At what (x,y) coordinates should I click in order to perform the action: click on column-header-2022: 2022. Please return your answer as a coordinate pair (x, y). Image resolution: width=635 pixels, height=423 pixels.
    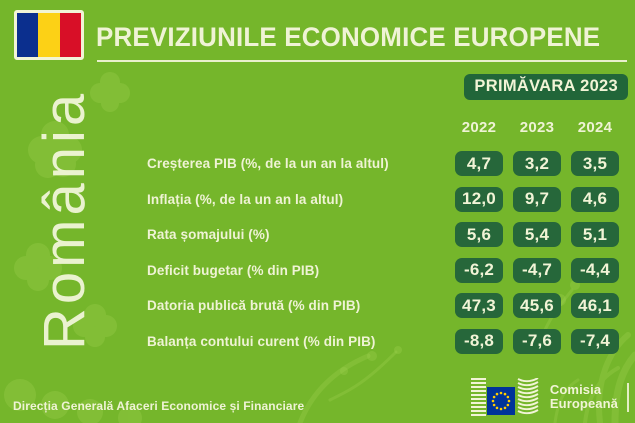
    Looking at the image, I should click on (479, 127).